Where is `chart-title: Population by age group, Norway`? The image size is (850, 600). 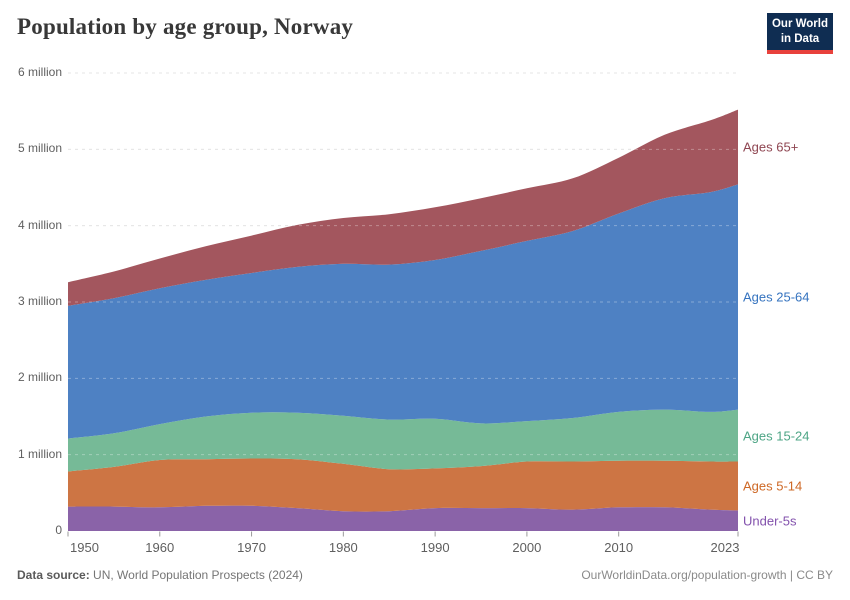 chart-title: Population by age group, Norway is located at coordinates (185, 26).